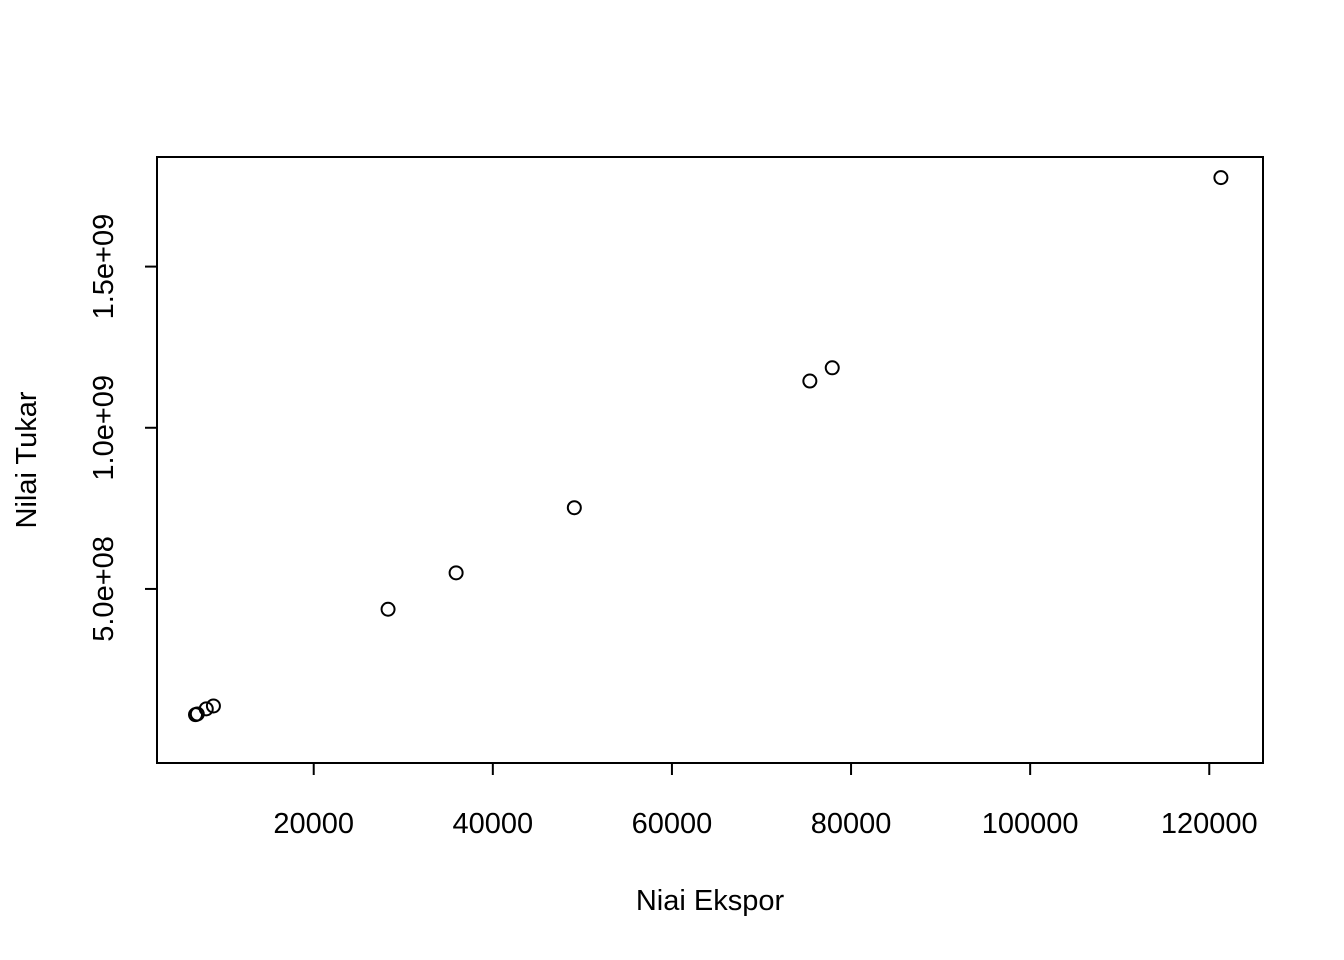 The width and height of the screenshot is (1344, 960). Describe the element at coordinates (672, 824) in the screenshot. I see `x-tick-label: 60000` at that location.